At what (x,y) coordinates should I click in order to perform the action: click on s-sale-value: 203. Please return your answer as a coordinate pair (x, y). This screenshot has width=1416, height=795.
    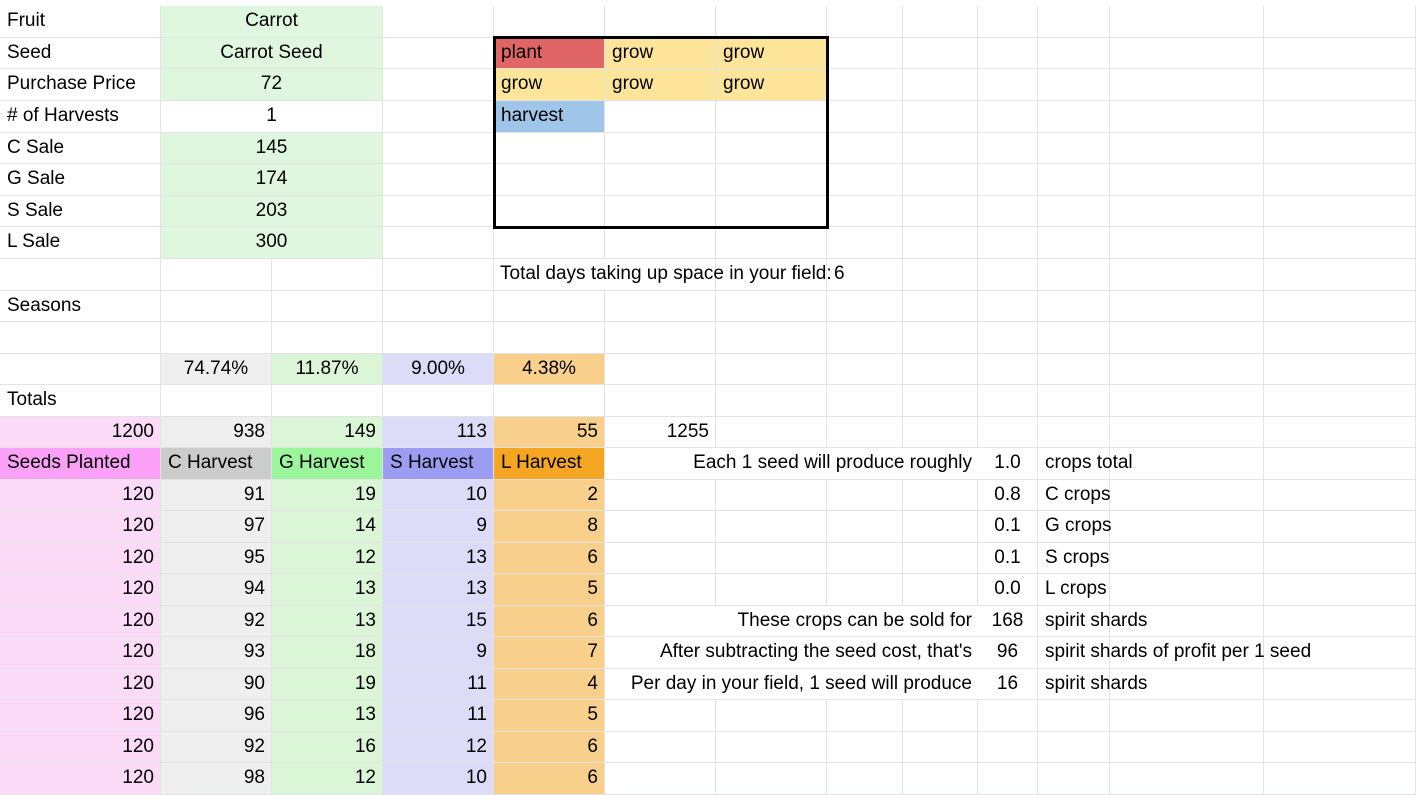
    Looking at the image, I should click on (272, 211).